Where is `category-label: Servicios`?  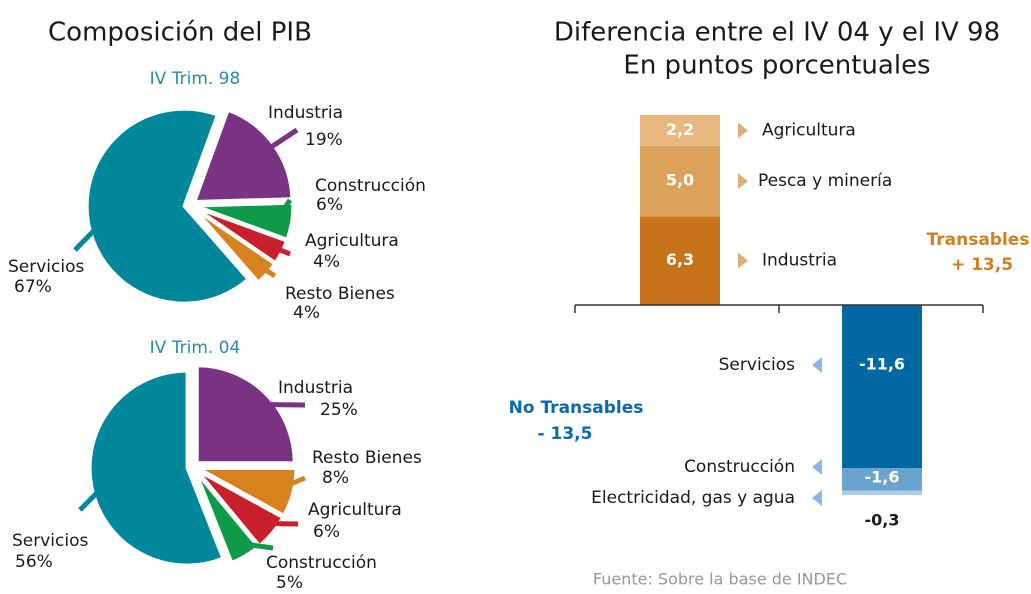
category-label: Servicios is located at coordinates (757, 365).